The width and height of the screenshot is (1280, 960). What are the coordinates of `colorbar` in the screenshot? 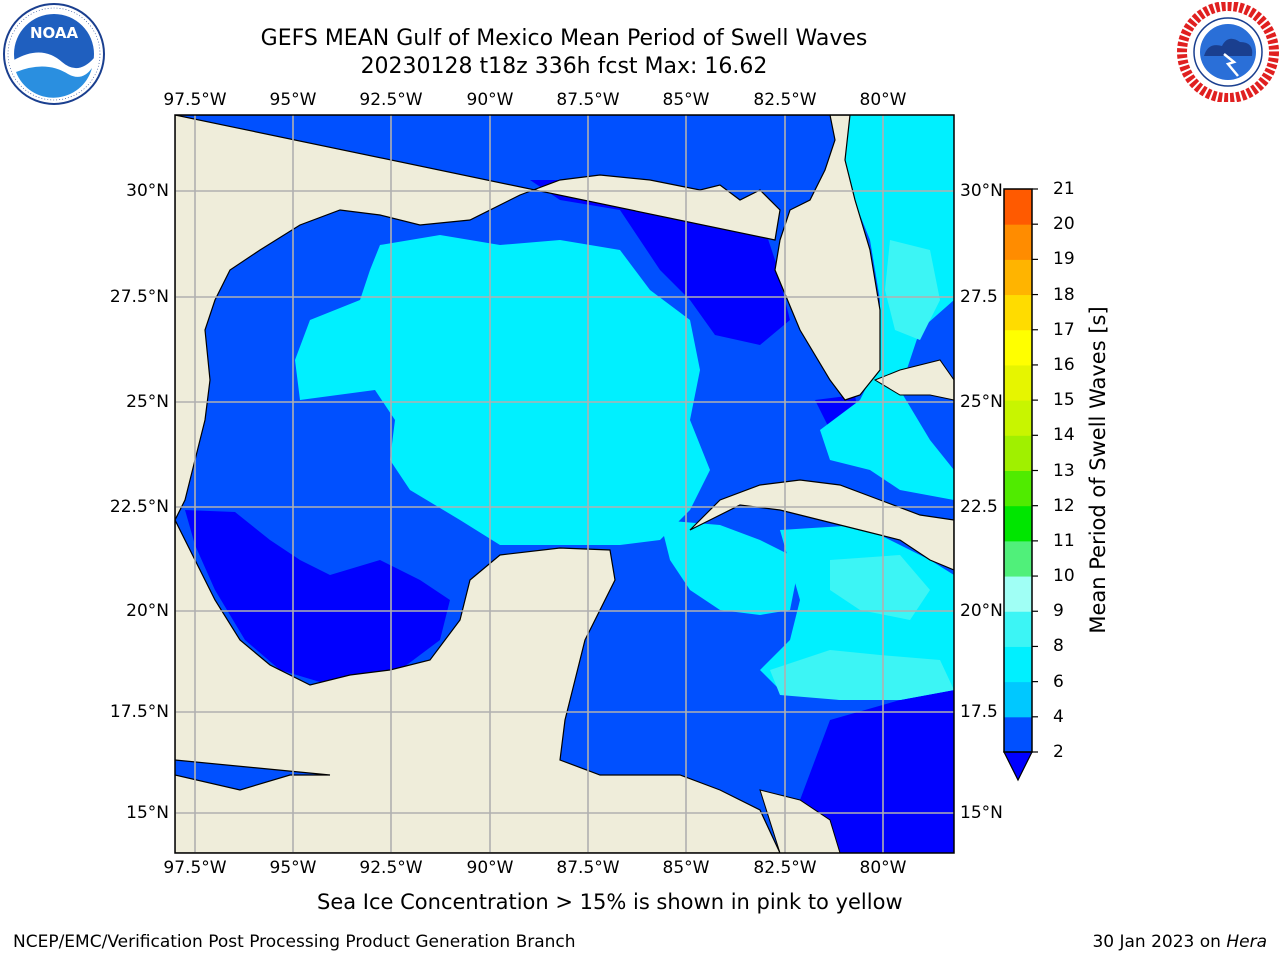 It's located at (1021, 470).